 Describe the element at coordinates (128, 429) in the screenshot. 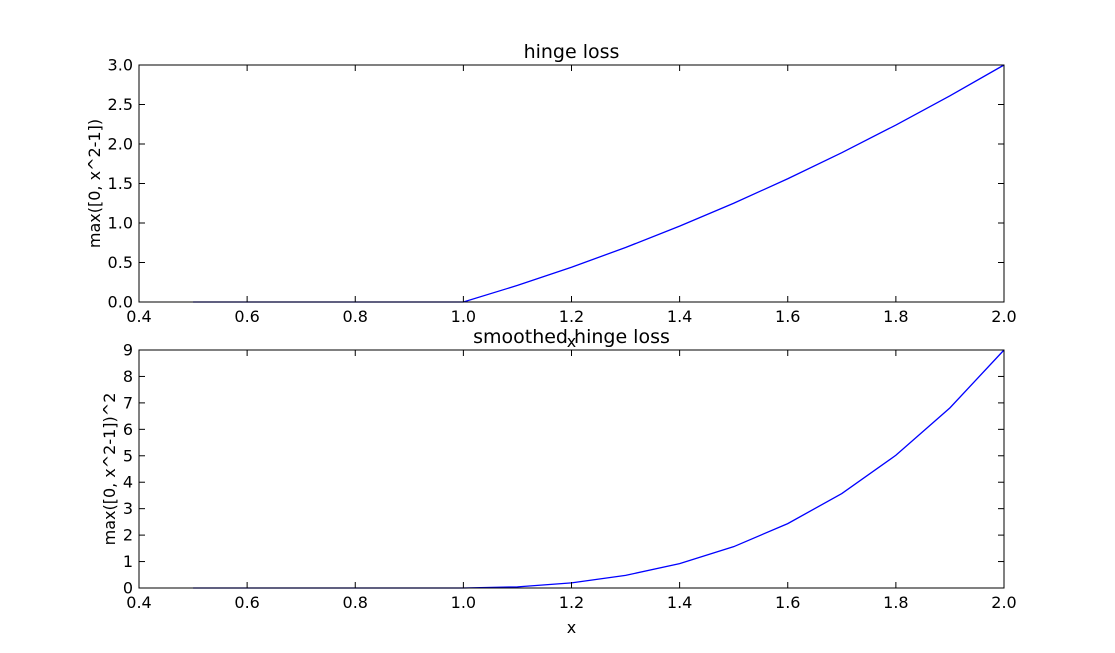

I see `y-tick-label: 6` at that location.